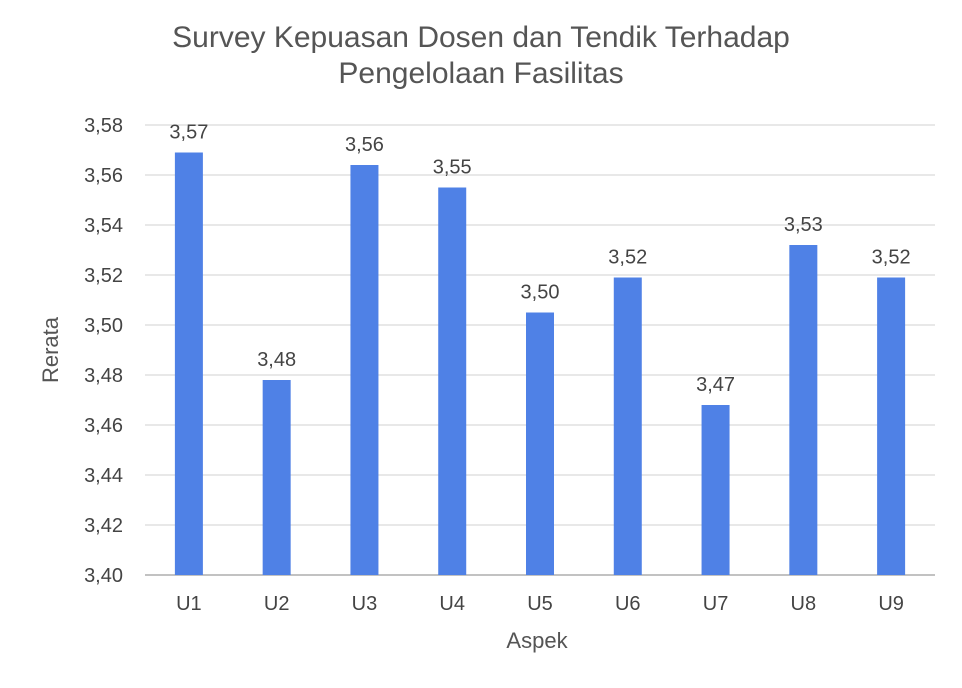 Image resolution: width=962 pixels, height=688 pixels. Describe the element at coordinates (803, 410) in the screenshot. I see `bar-u8` at that location.